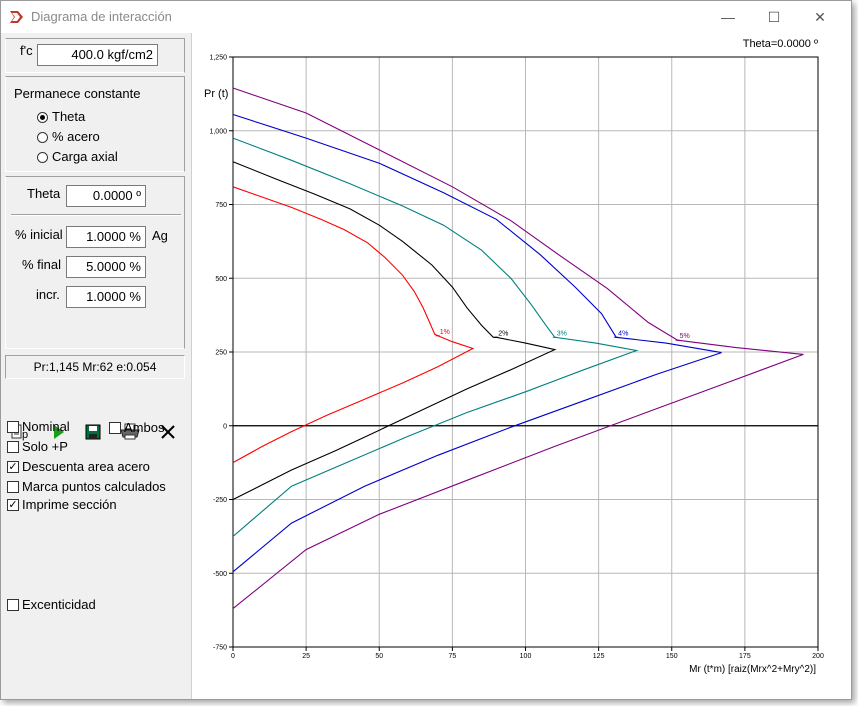  I want to click on print-button, so click(130, 432).